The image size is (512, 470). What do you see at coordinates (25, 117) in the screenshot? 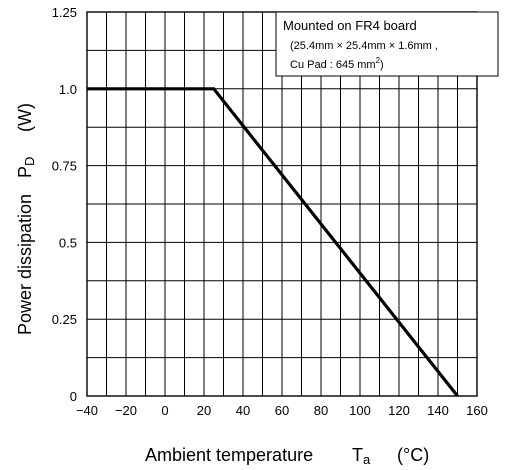
I see `y-axis-title-unit: (W)` at bounding box center [25, 117].